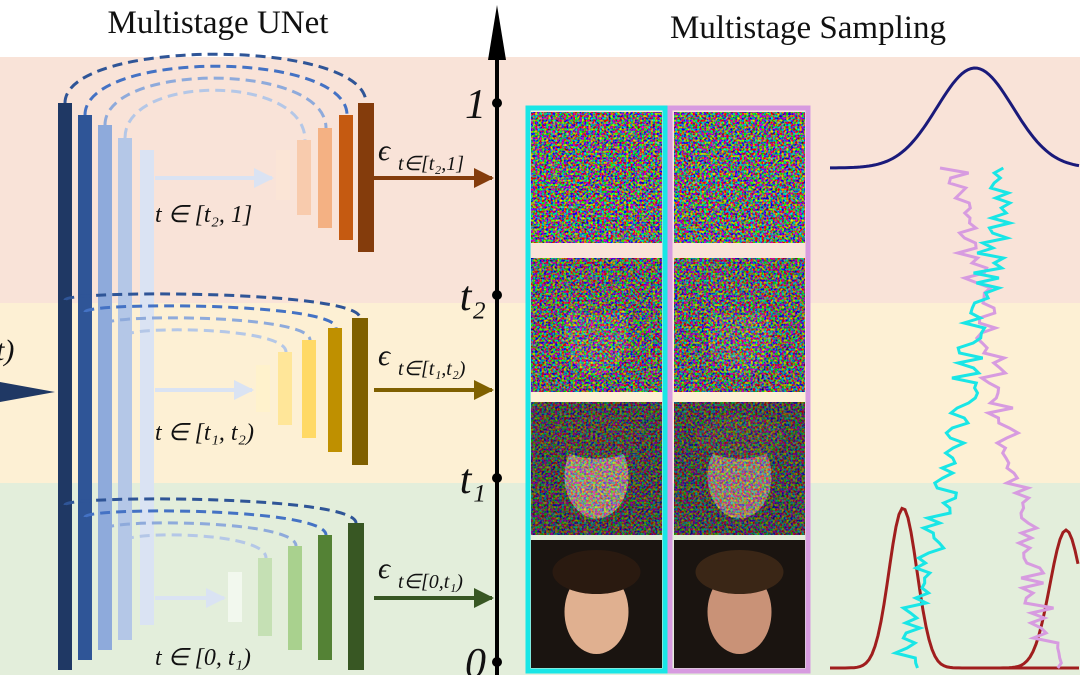 Image resolution: width=1080 pixels, height=675 pixels. I want to click on sample-frame-cyan, so click(596, 389).